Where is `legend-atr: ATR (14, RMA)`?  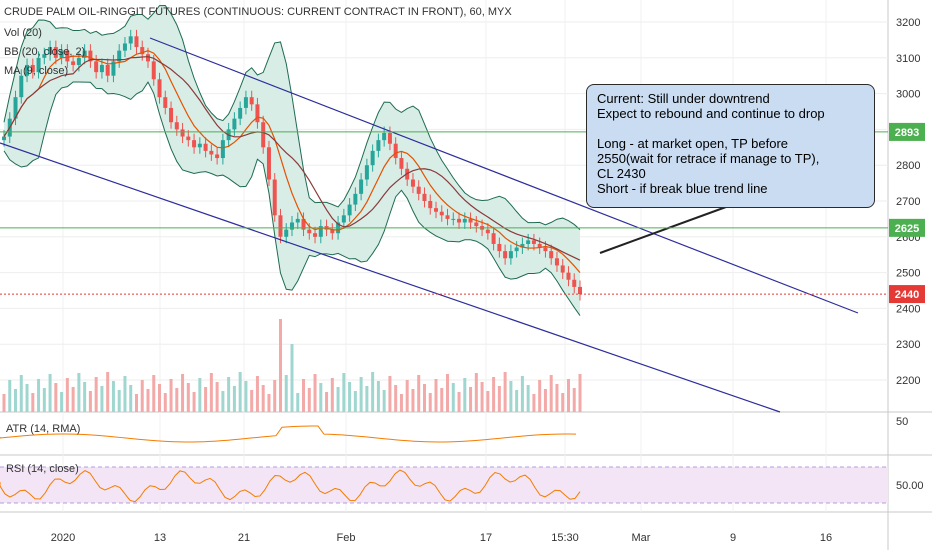
legend-atr: ATR (14, RMA) is located at coordinates (43, 429).